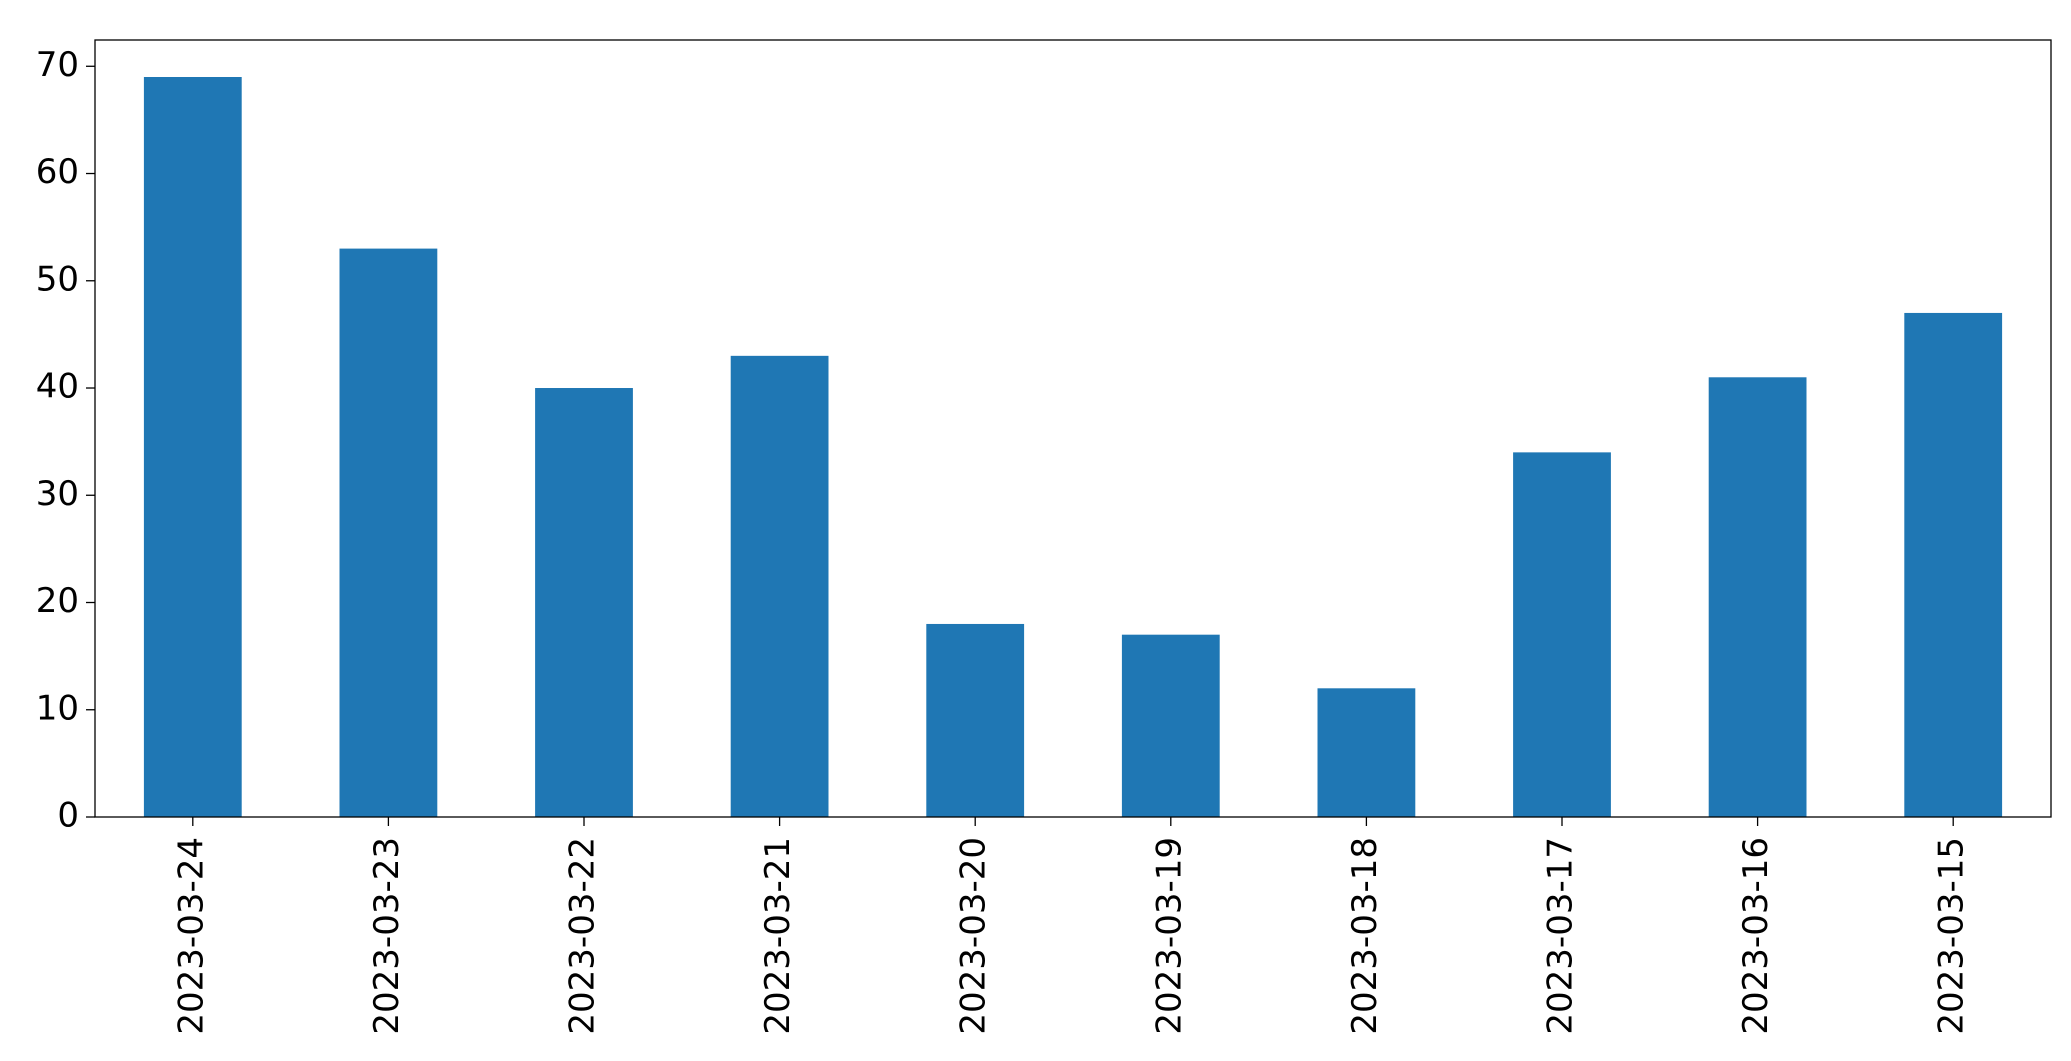  I want to click on y-tick-label: 30, so click(57, 494).